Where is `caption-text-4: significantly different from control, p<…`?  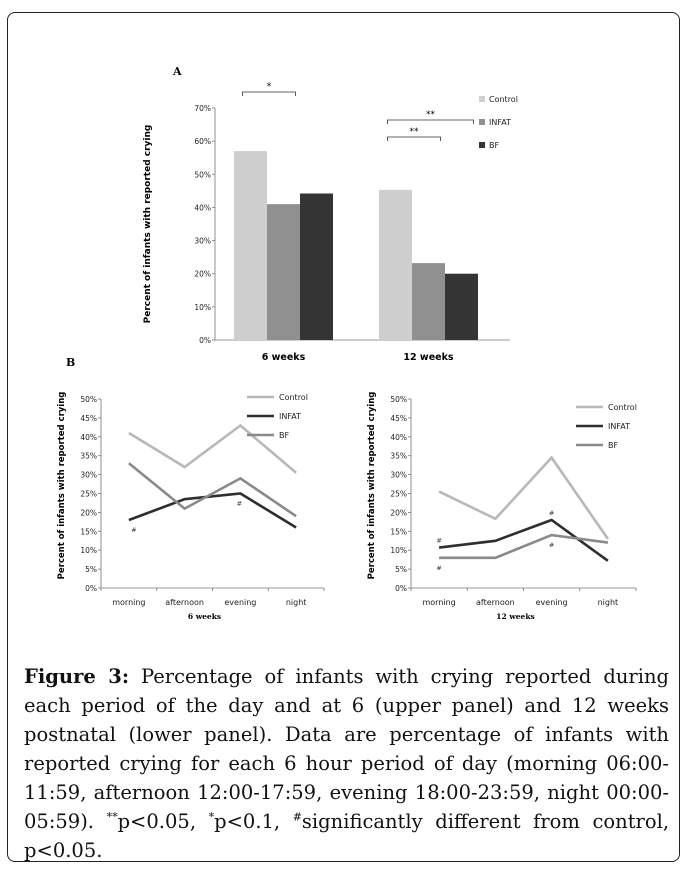 caption-text-4: significantly different from control, p<… is located at coordinates (347, 836).